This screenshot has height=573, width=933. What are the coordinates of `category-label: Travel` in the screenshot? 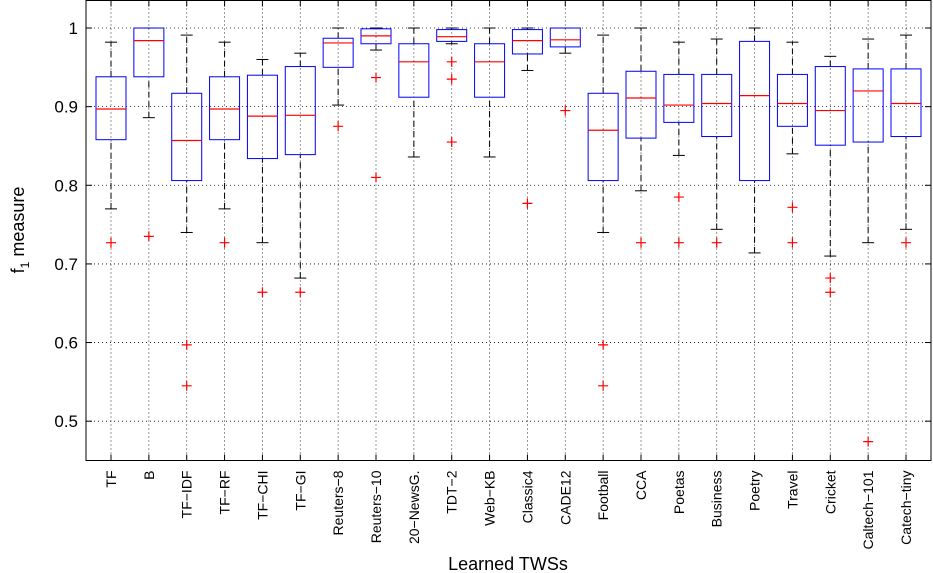 It's located at (792, 490).